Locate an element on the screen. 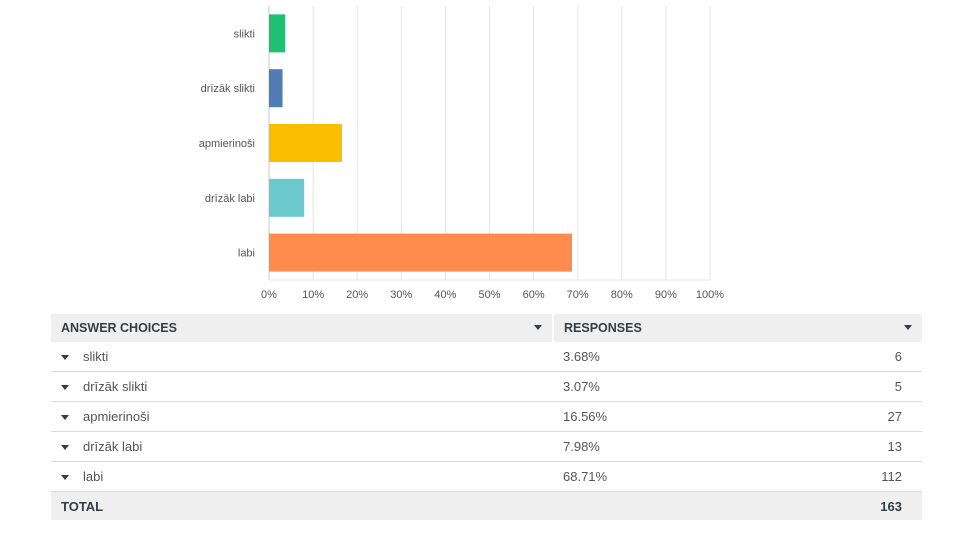 The width and height of the screenshot is (960, 533). total-spacer is located at coordinates (680, 505).